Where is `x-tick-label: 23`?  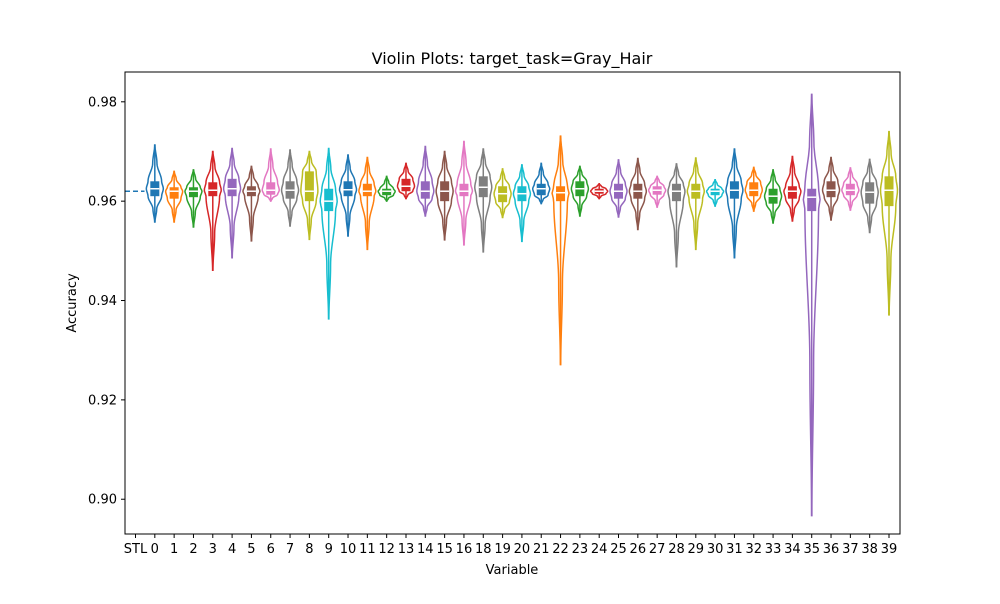 x-tick-label: 23 is located at coordinates (580, 549).